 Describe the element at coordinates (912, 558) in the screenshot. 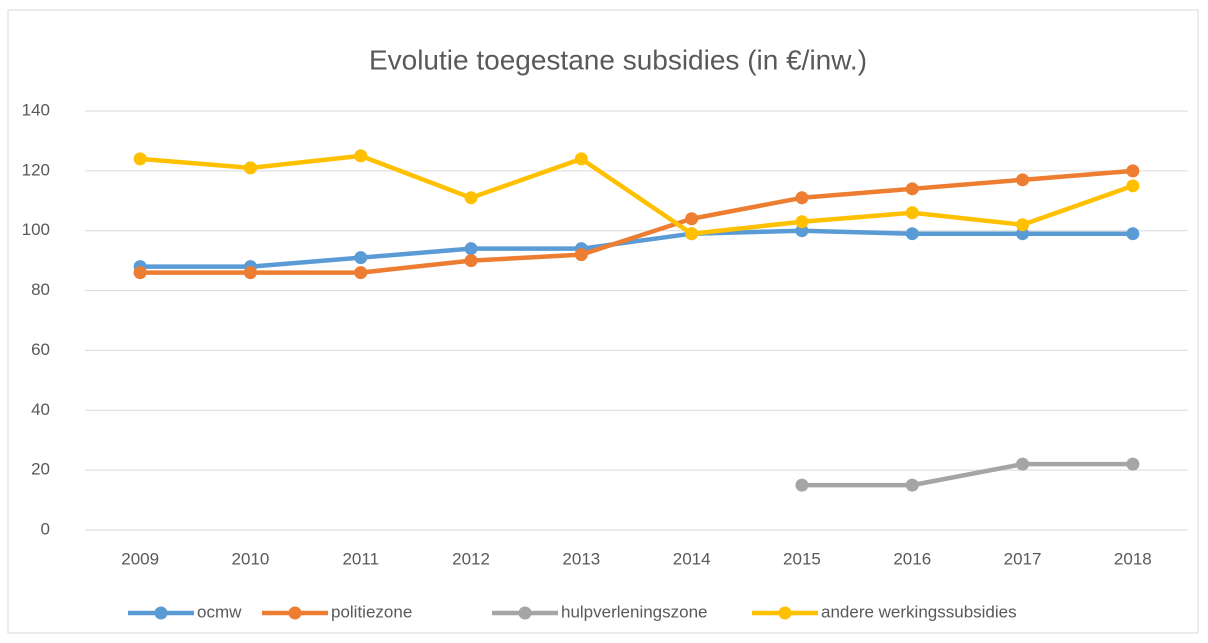

I see `x-tick-label: 2016` at that location.